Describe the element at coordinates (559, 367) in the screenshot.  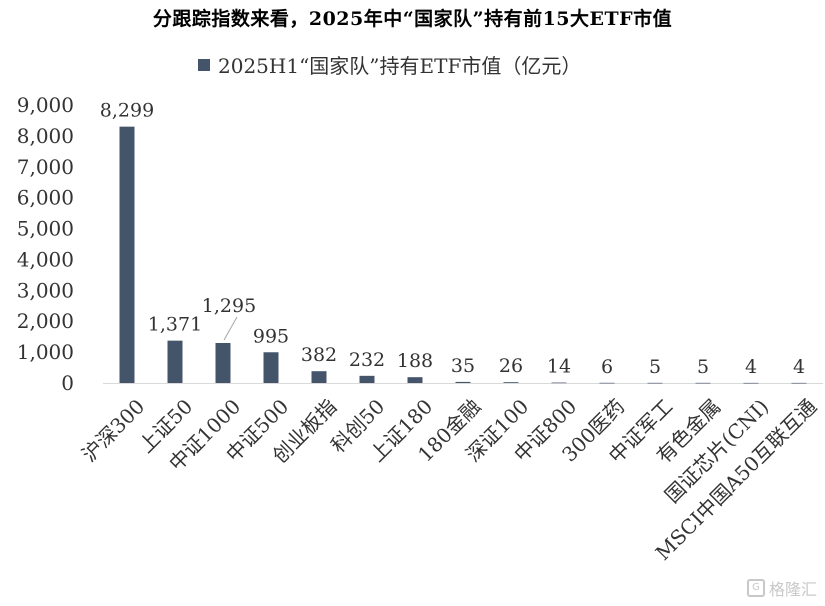
I see `data-label: 14` at that location.